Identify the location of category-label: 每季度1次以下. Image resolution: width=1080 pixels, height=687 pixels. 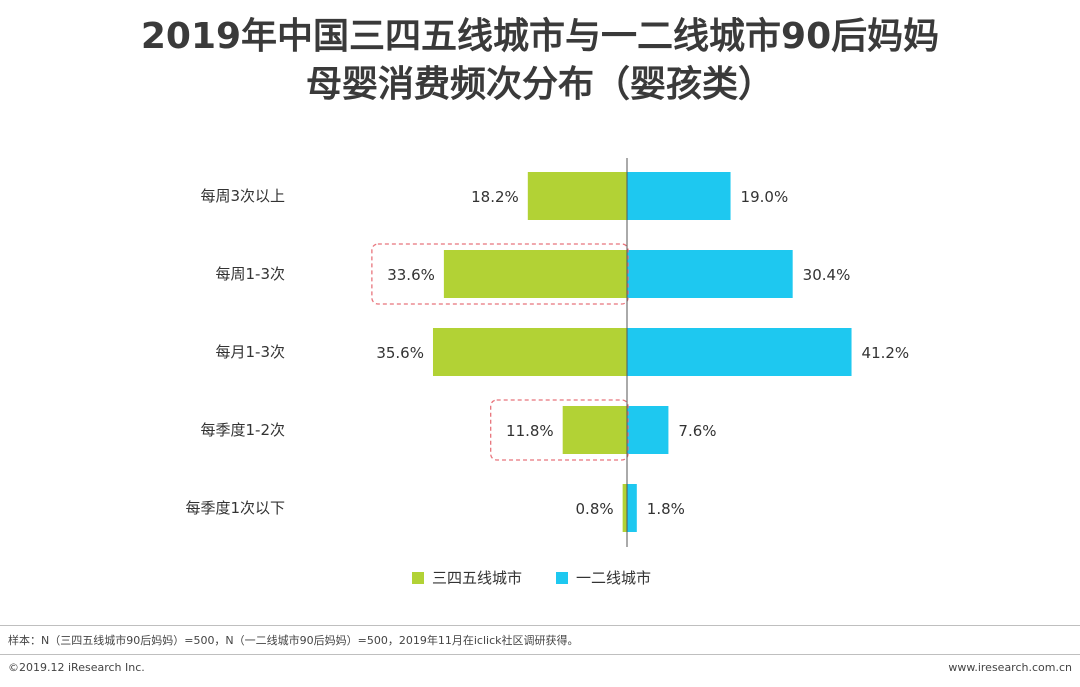
(235, 508).